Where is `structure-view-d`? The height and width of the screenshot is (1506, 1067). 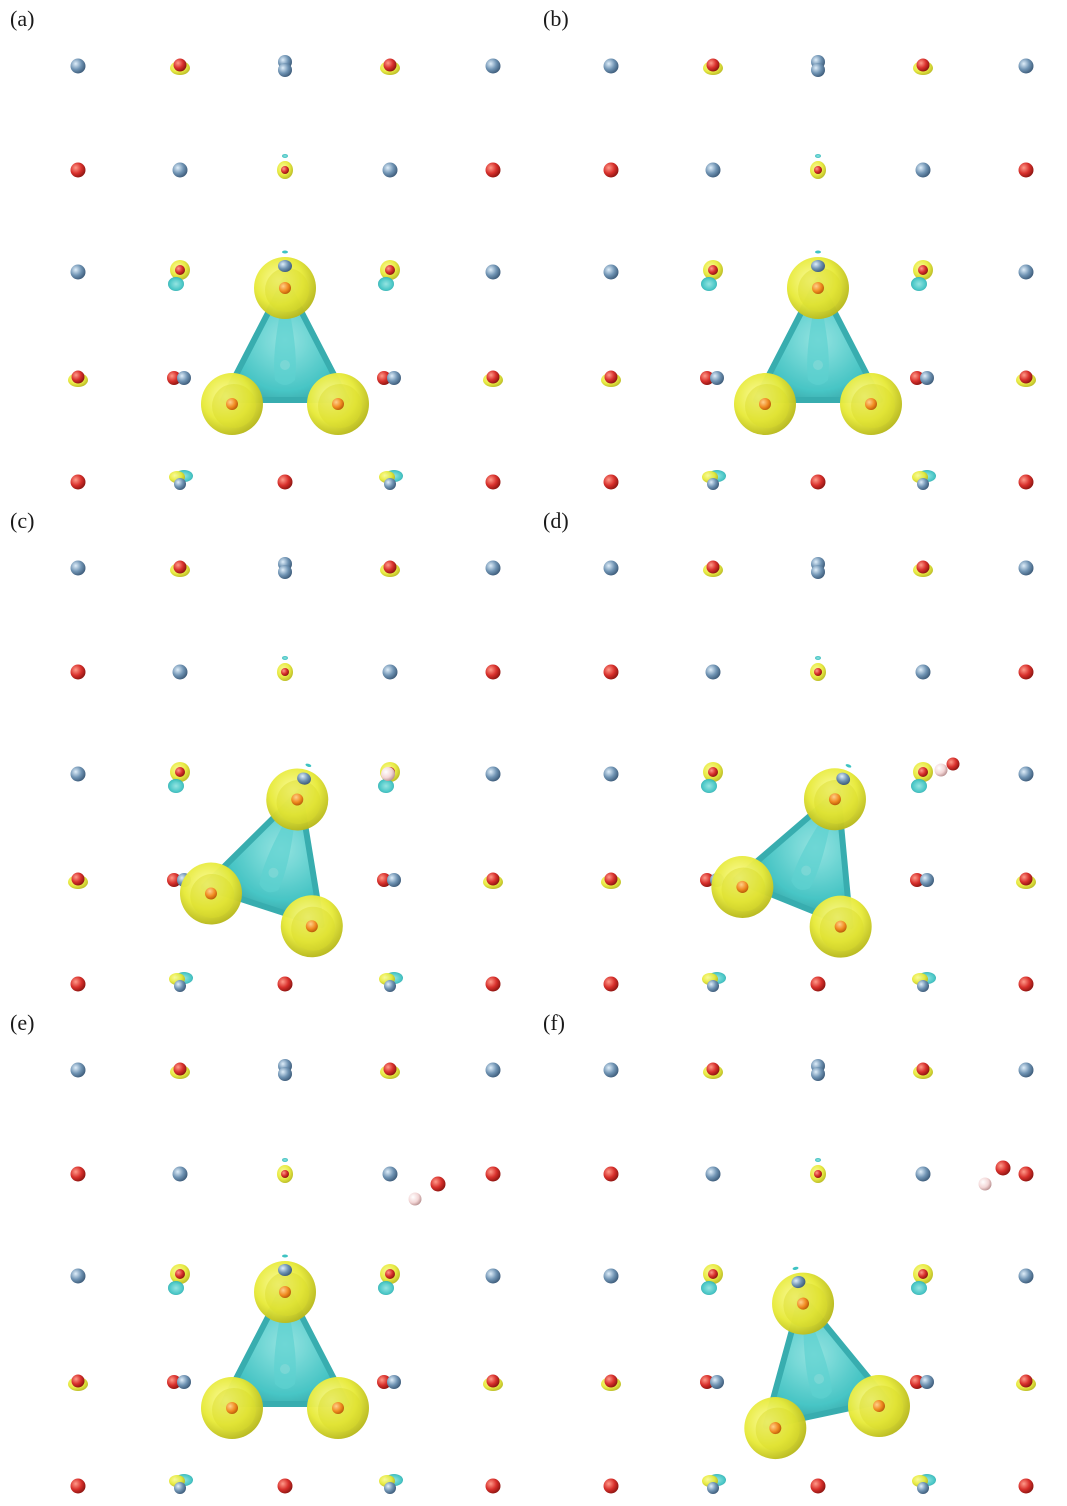
structure-view-d is located at coordinates (818, 774).